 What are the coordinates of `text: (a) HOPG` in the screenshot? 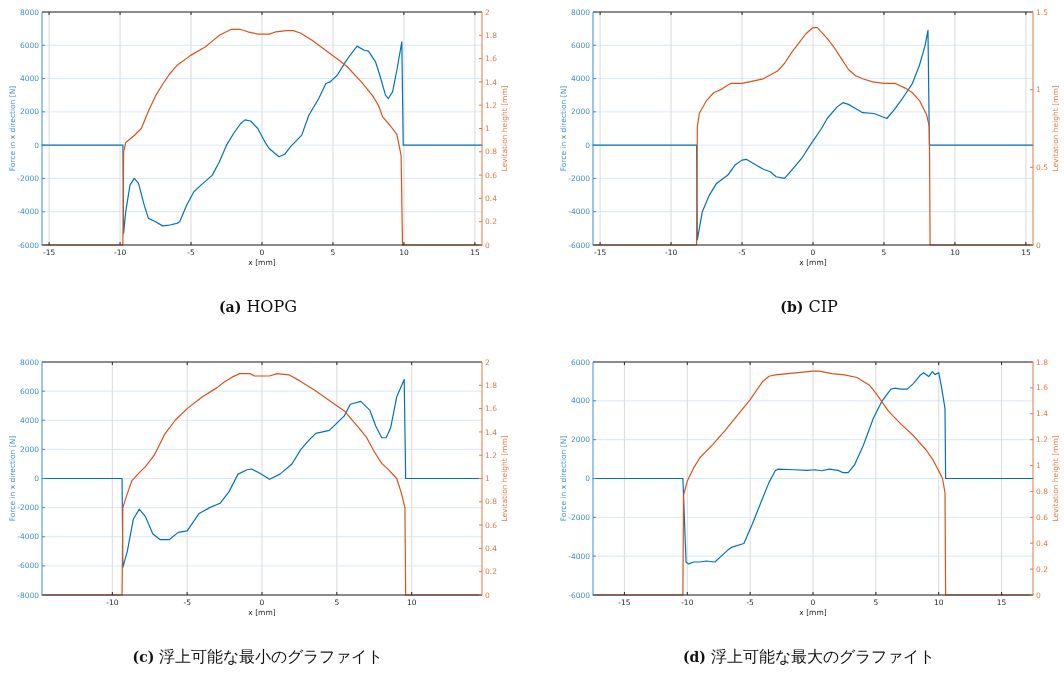 It's located at (258, 306).